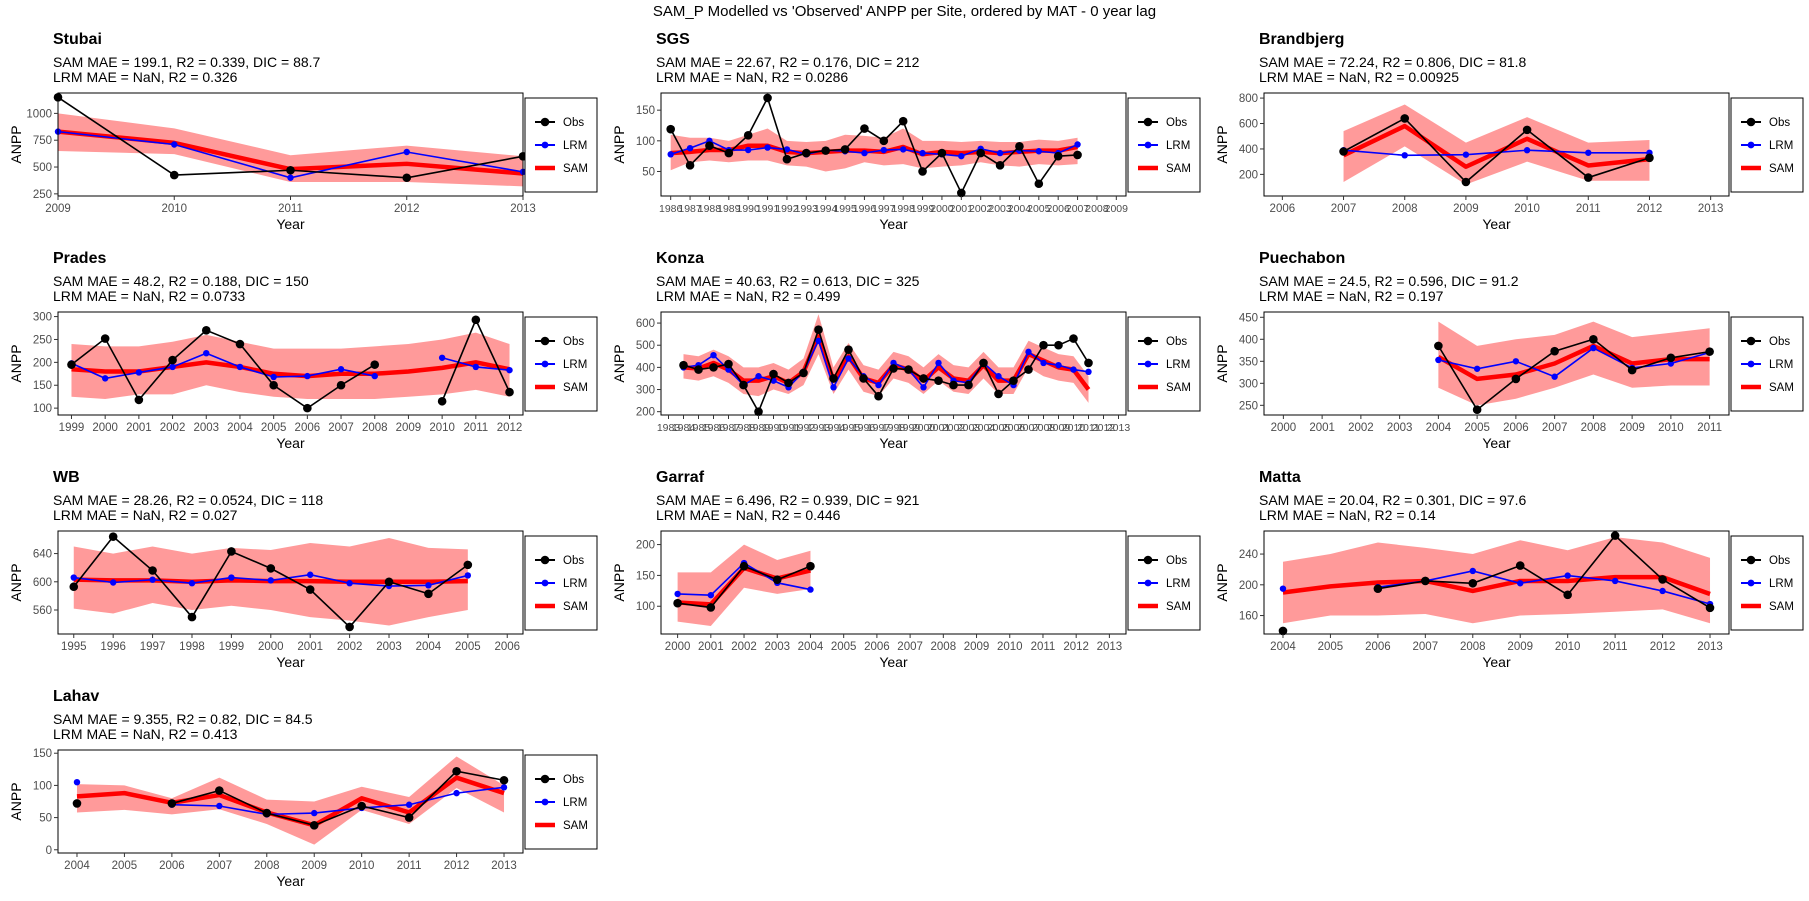 This screenshot has width=1809, height=901. I want to click on lrm-stats: LRM MAE = NaN, R2 = 0.00925, so click(1359, 77).